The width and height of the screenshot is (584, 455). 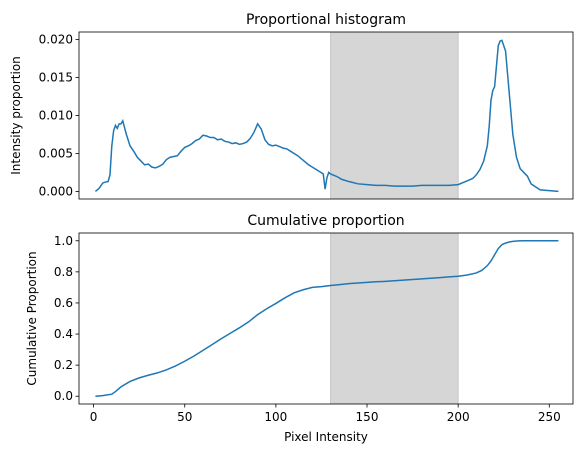 I want to click on x-tick-label: 150, so click(x=367, y=417).